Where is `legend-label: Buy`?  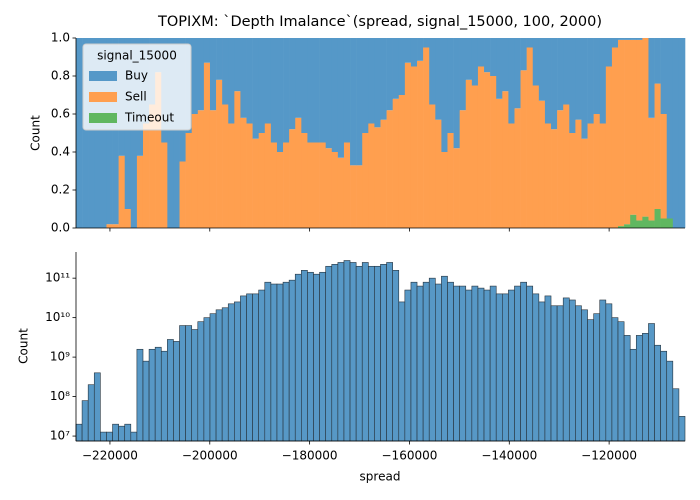
legend-label: Buy is located at coordinates (136, 76).